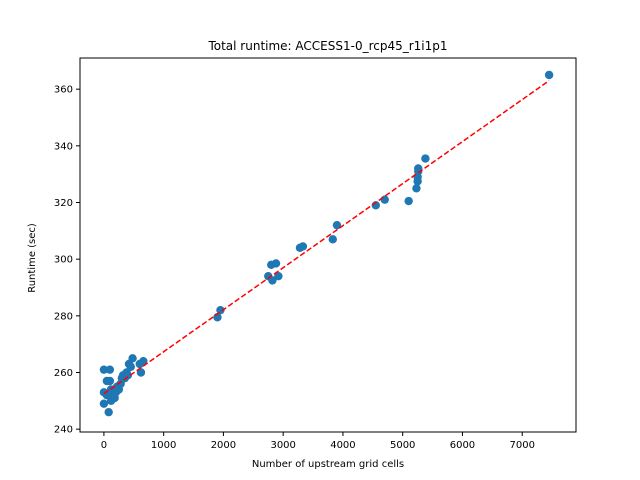 Image resolution: width=640 pixels, height=480 pixels. Describe the element at coordinates (462, 445) in the screenshot. I see `x-tick-label: 6000` at that location.